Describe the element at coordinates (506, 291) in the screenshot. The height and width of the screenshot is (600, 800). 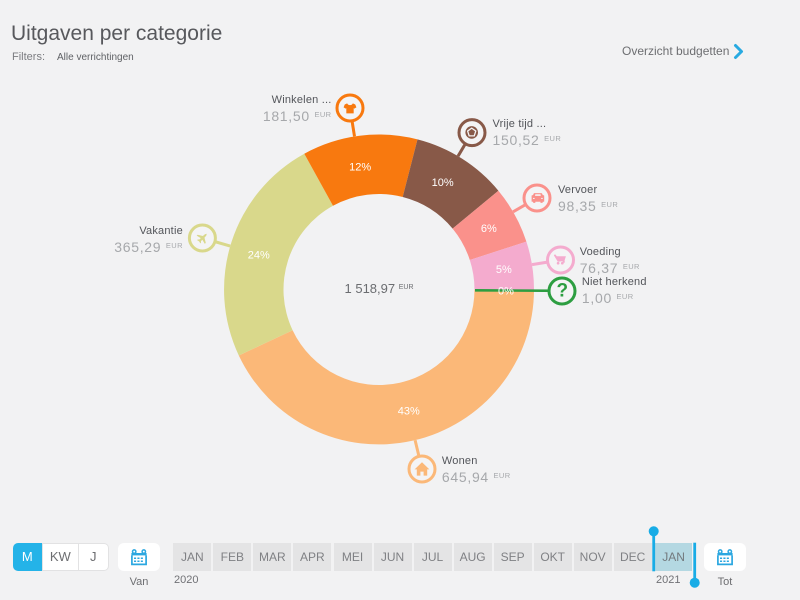
I see `svg-text: 0%` at that location.